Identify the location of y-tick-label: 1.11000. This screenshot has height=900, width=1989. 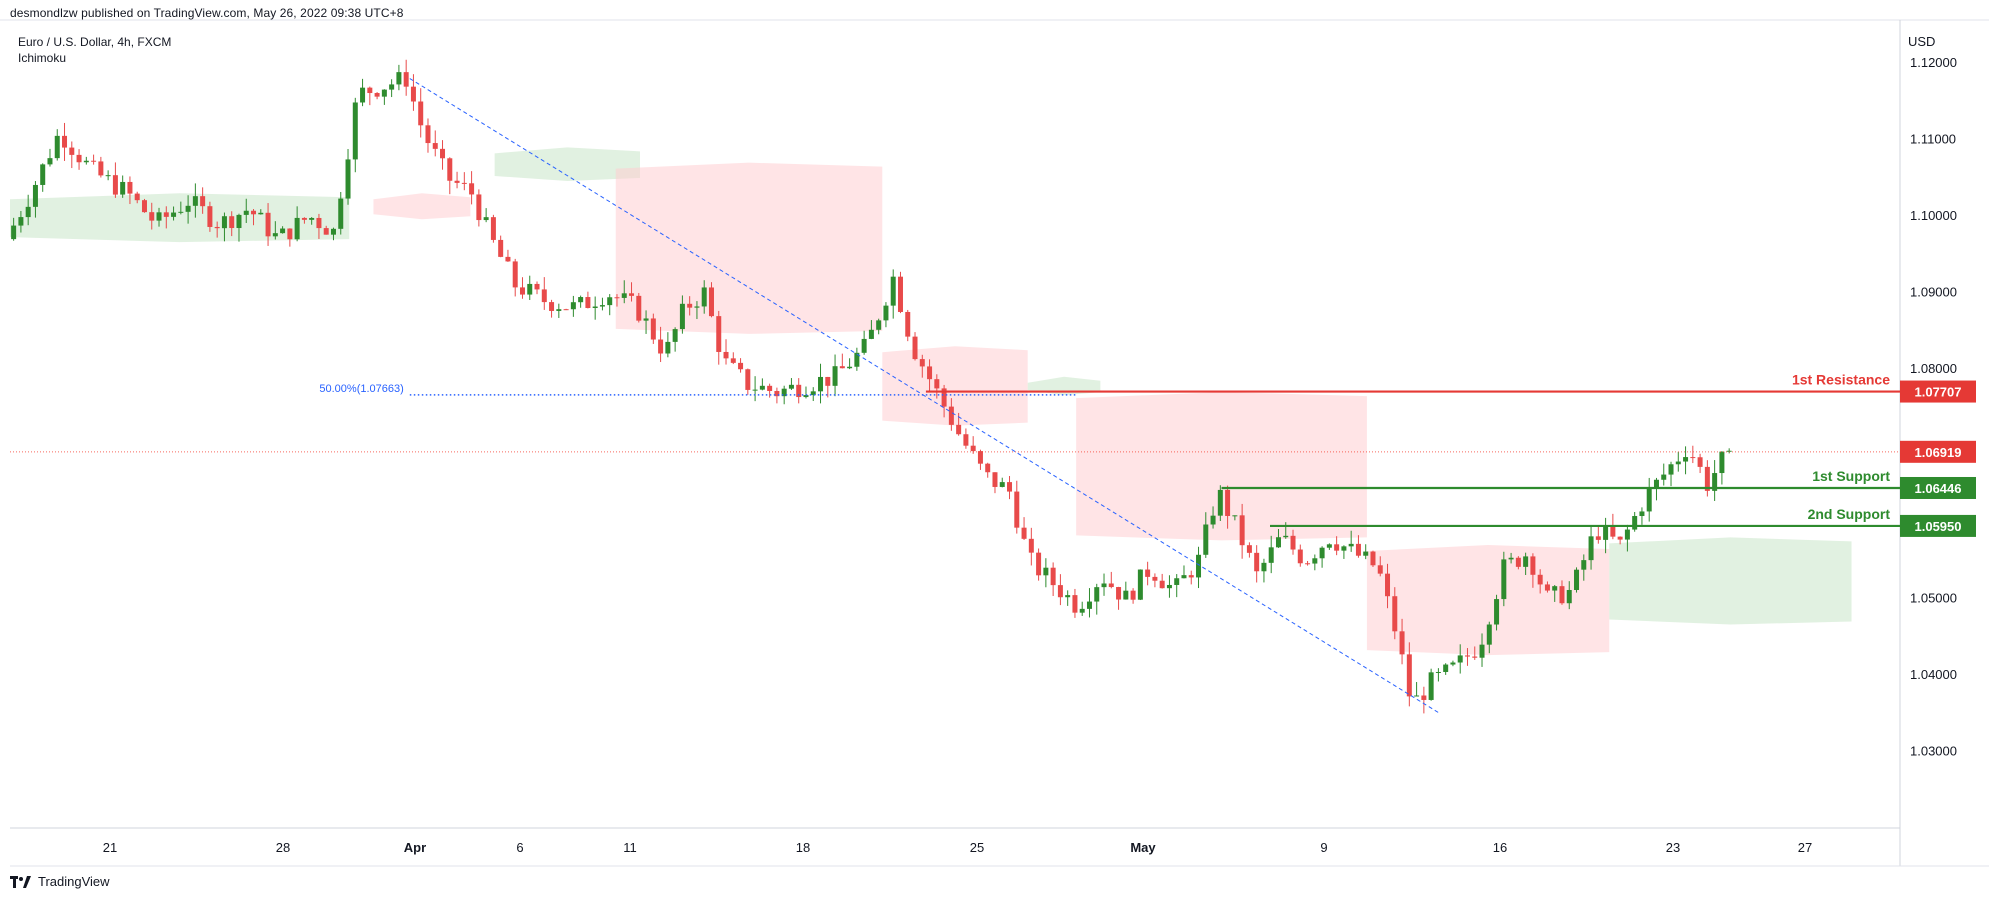
(1933, 139).